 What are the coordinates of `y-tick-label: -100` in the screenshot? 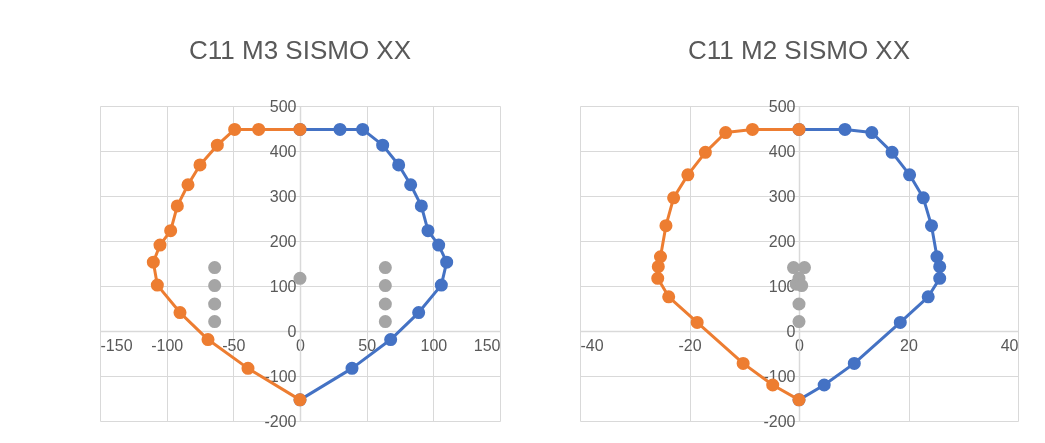 It's located at (280, 376).